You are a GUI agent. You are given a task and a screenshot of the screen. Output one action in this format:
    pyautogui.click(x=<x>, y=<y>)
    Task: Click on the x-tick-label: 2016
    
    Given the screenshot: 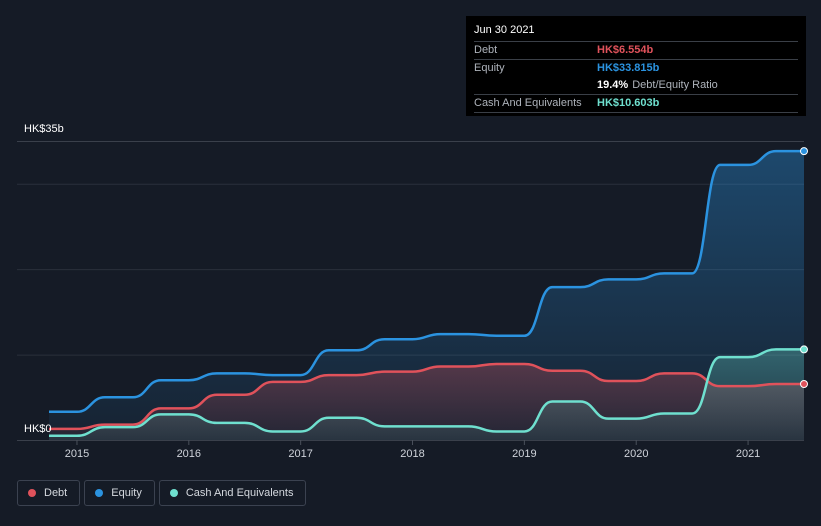 What is the action you would take?
    pyautogui.click(x=189, y=454)
    